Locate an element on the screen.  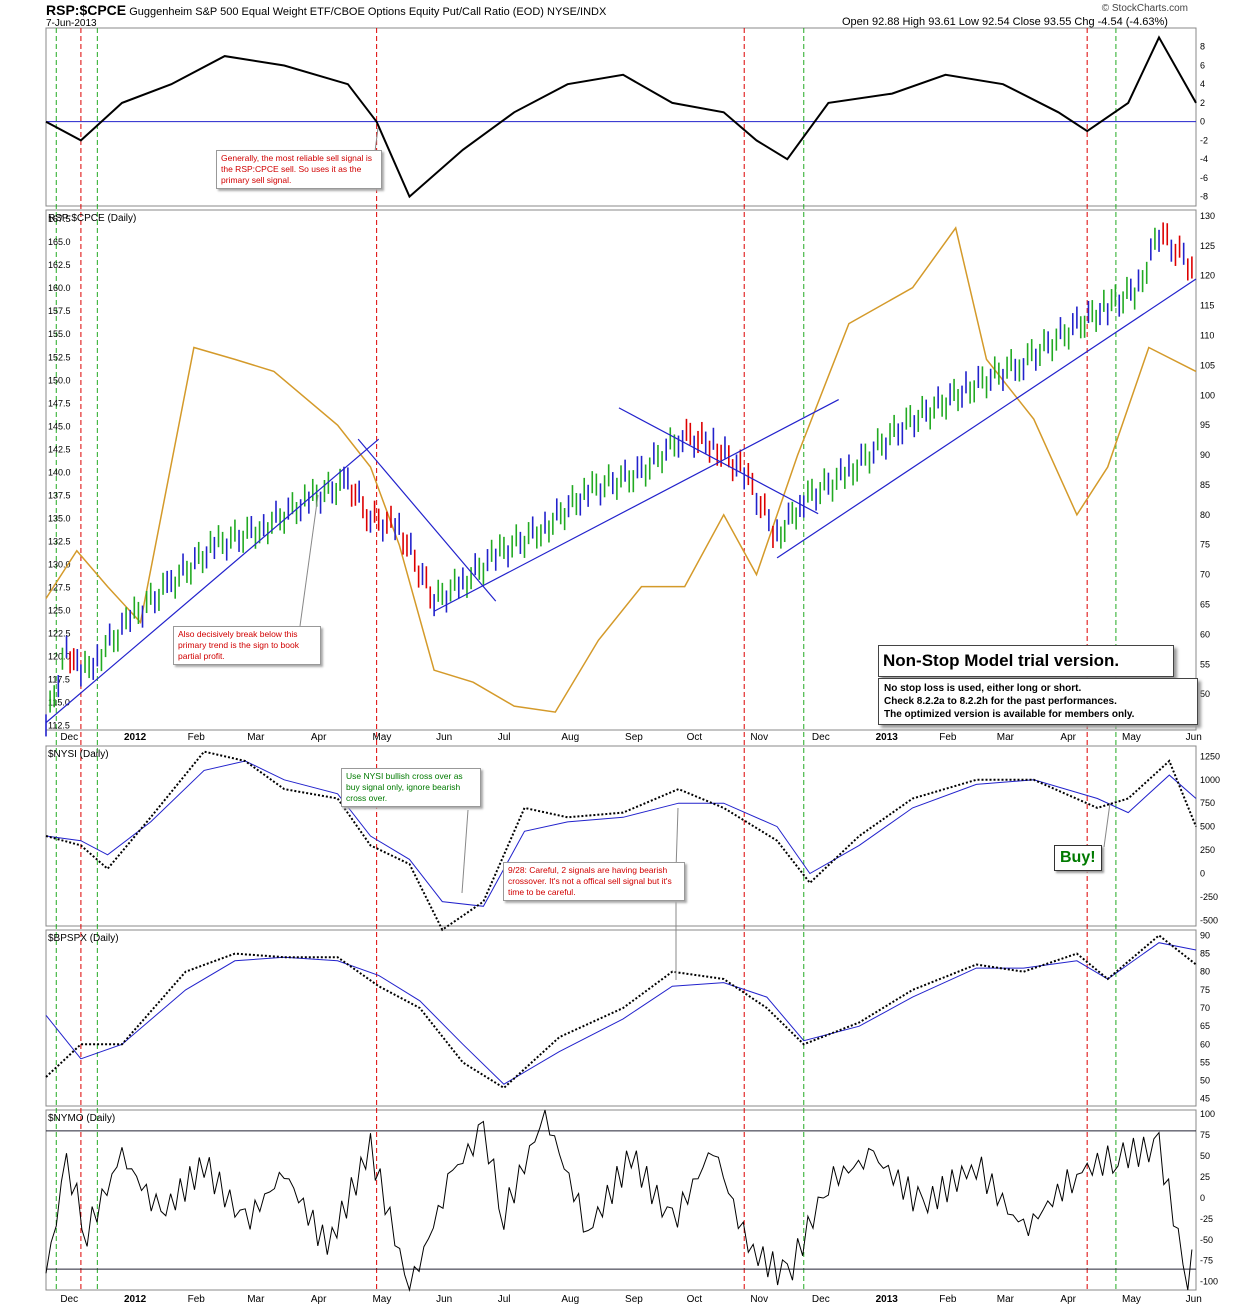
left-axis-tick-label: 167.5 is located at coordinates (59, 219).